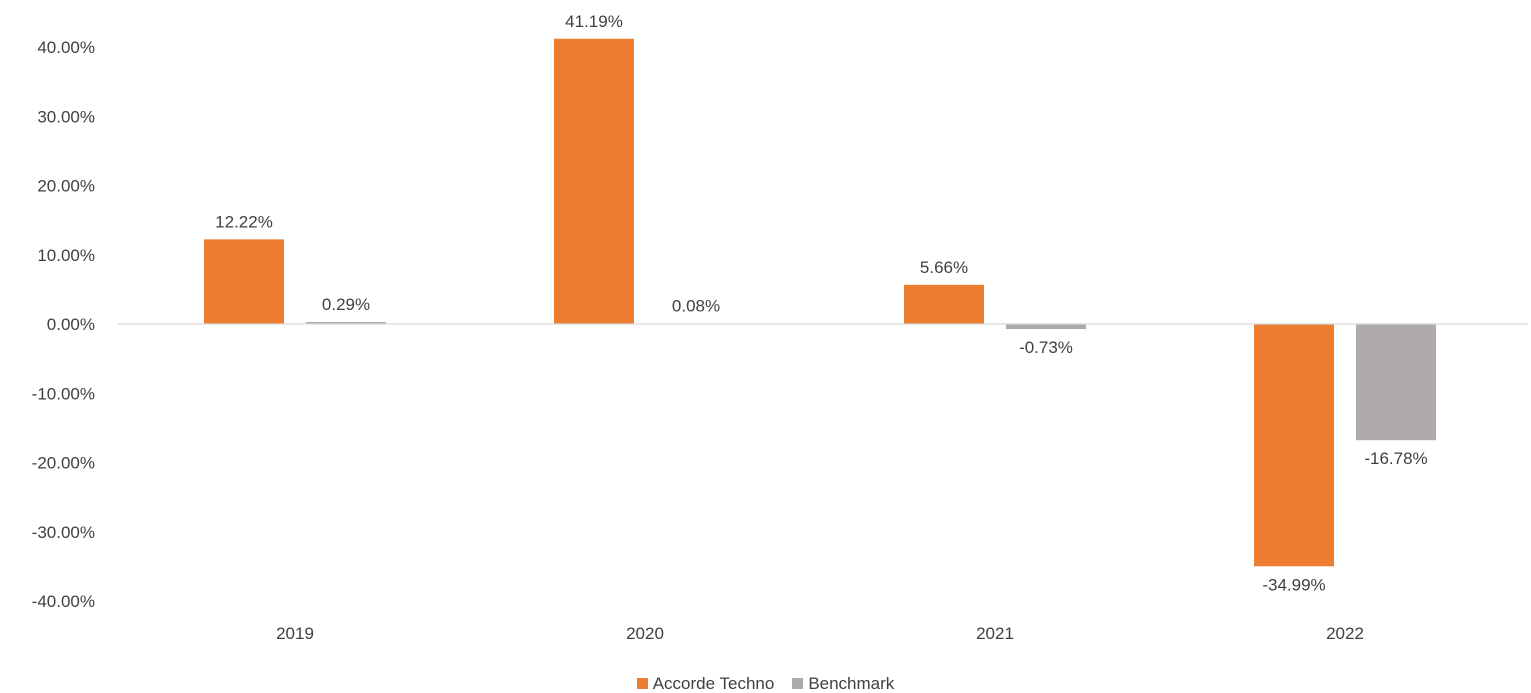 This screenshot has width=1531, height=693. I want to click on x-tick-label: 2022, so click(1345, 633).